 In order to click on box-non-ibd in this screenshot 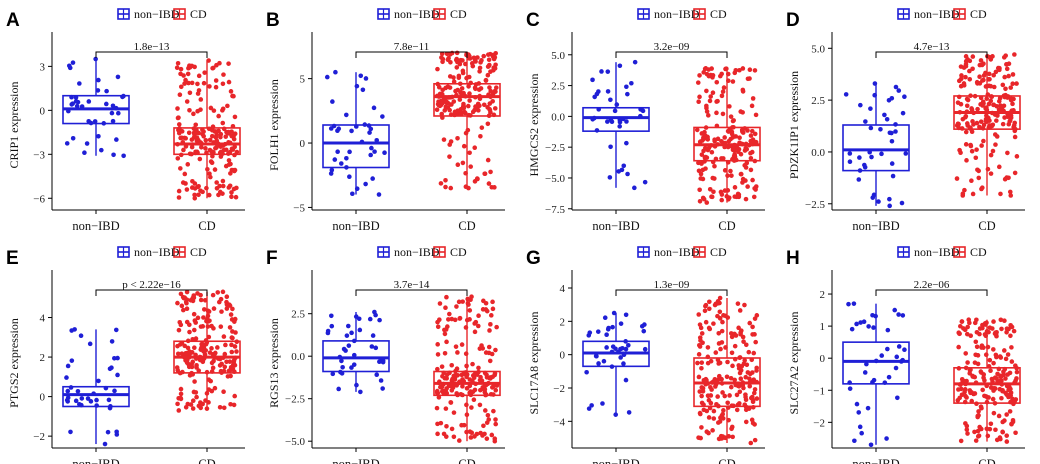, I will do `click(96, 387)`.